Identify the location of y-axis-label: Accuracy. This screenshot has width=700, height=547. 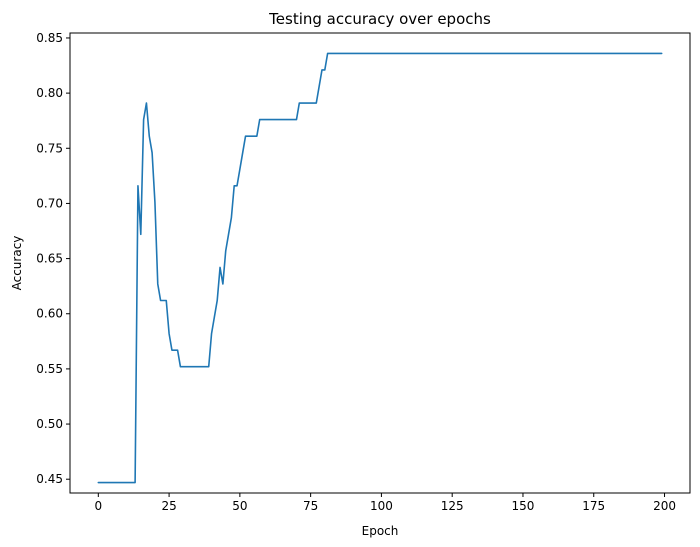
(17, 263).